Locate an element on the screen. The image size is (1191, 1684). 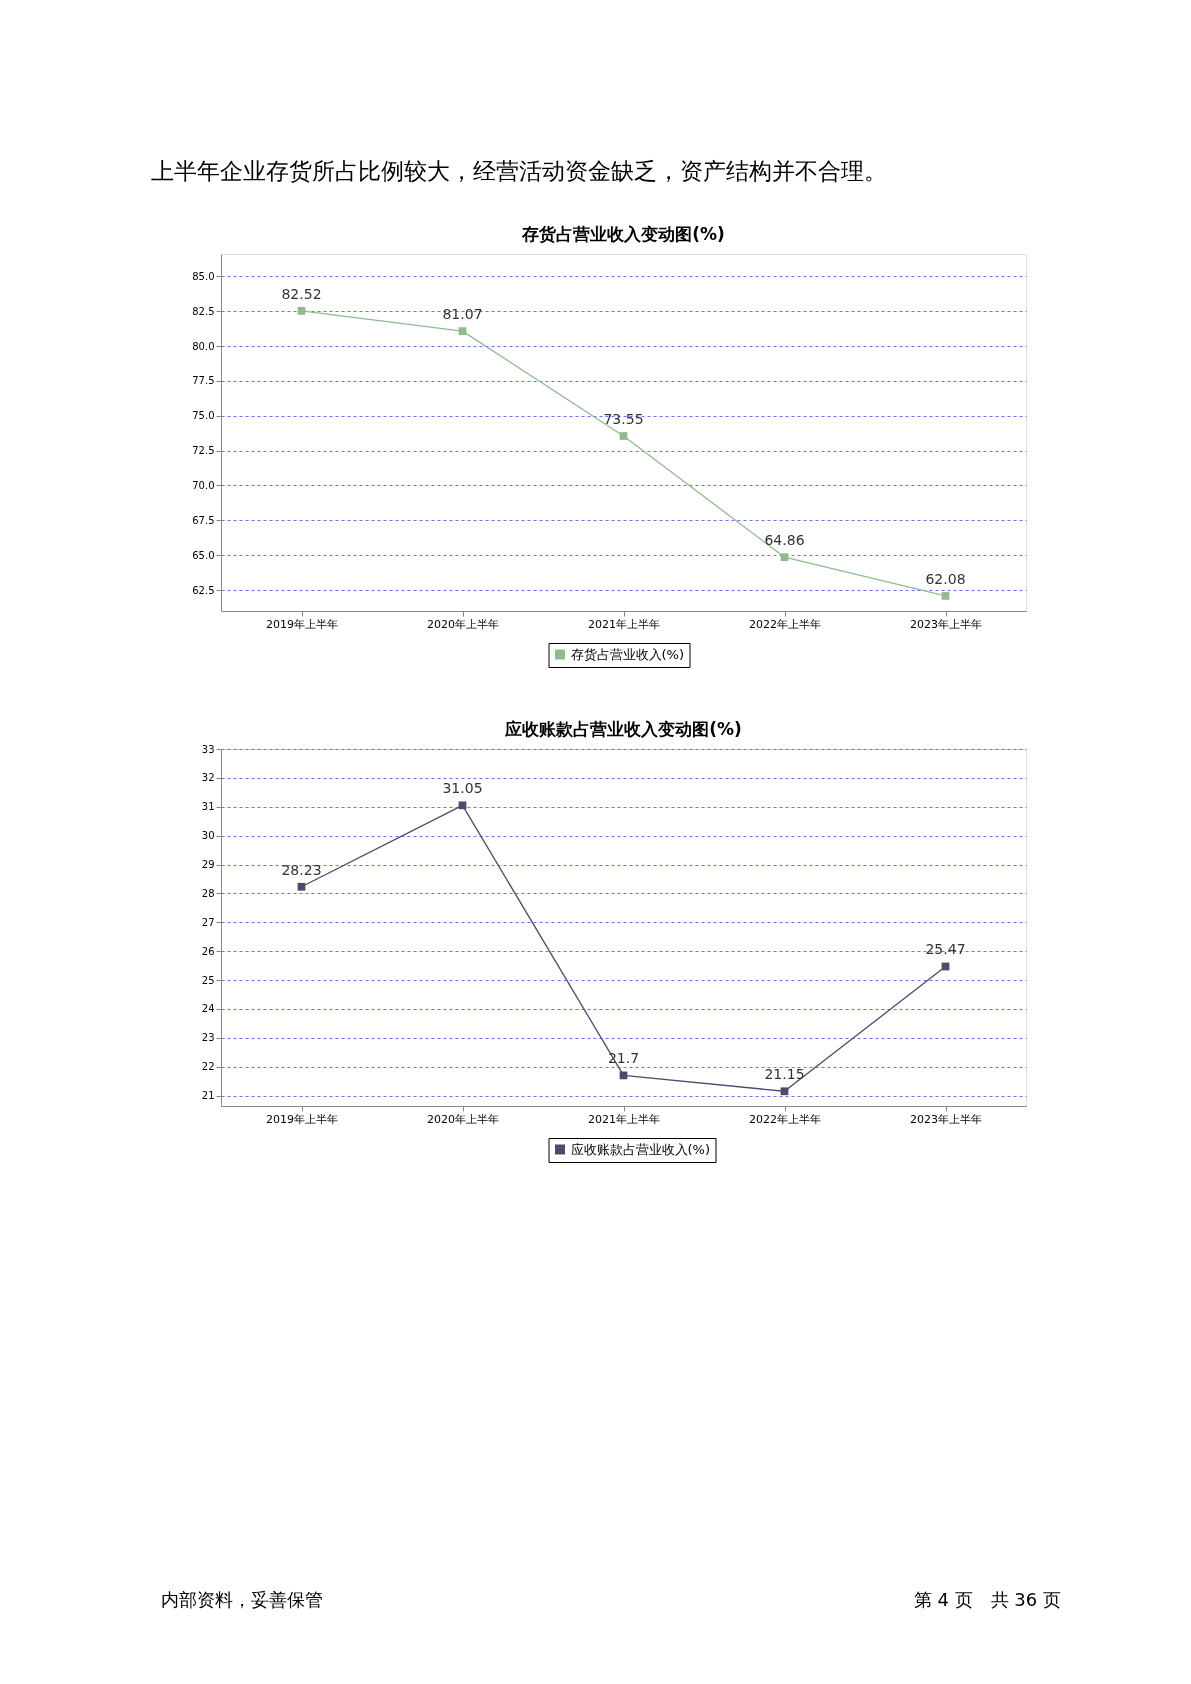
y-tick-label: 21 is located at coordinates (208, 1096).